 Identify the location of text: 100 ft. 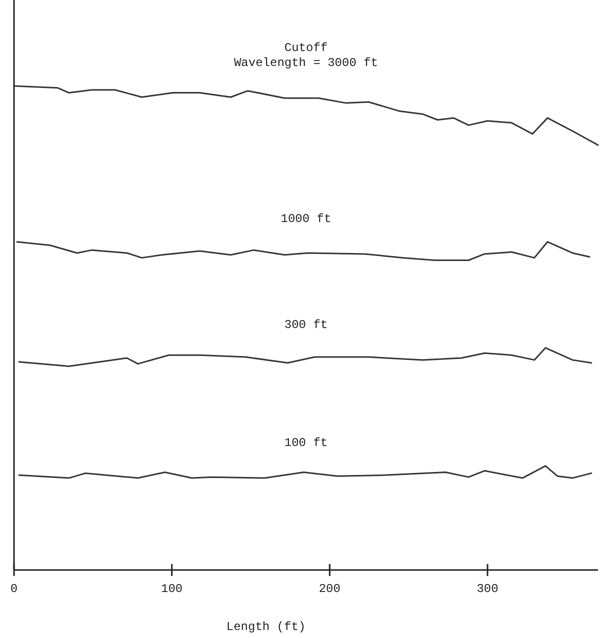
(306, 443).